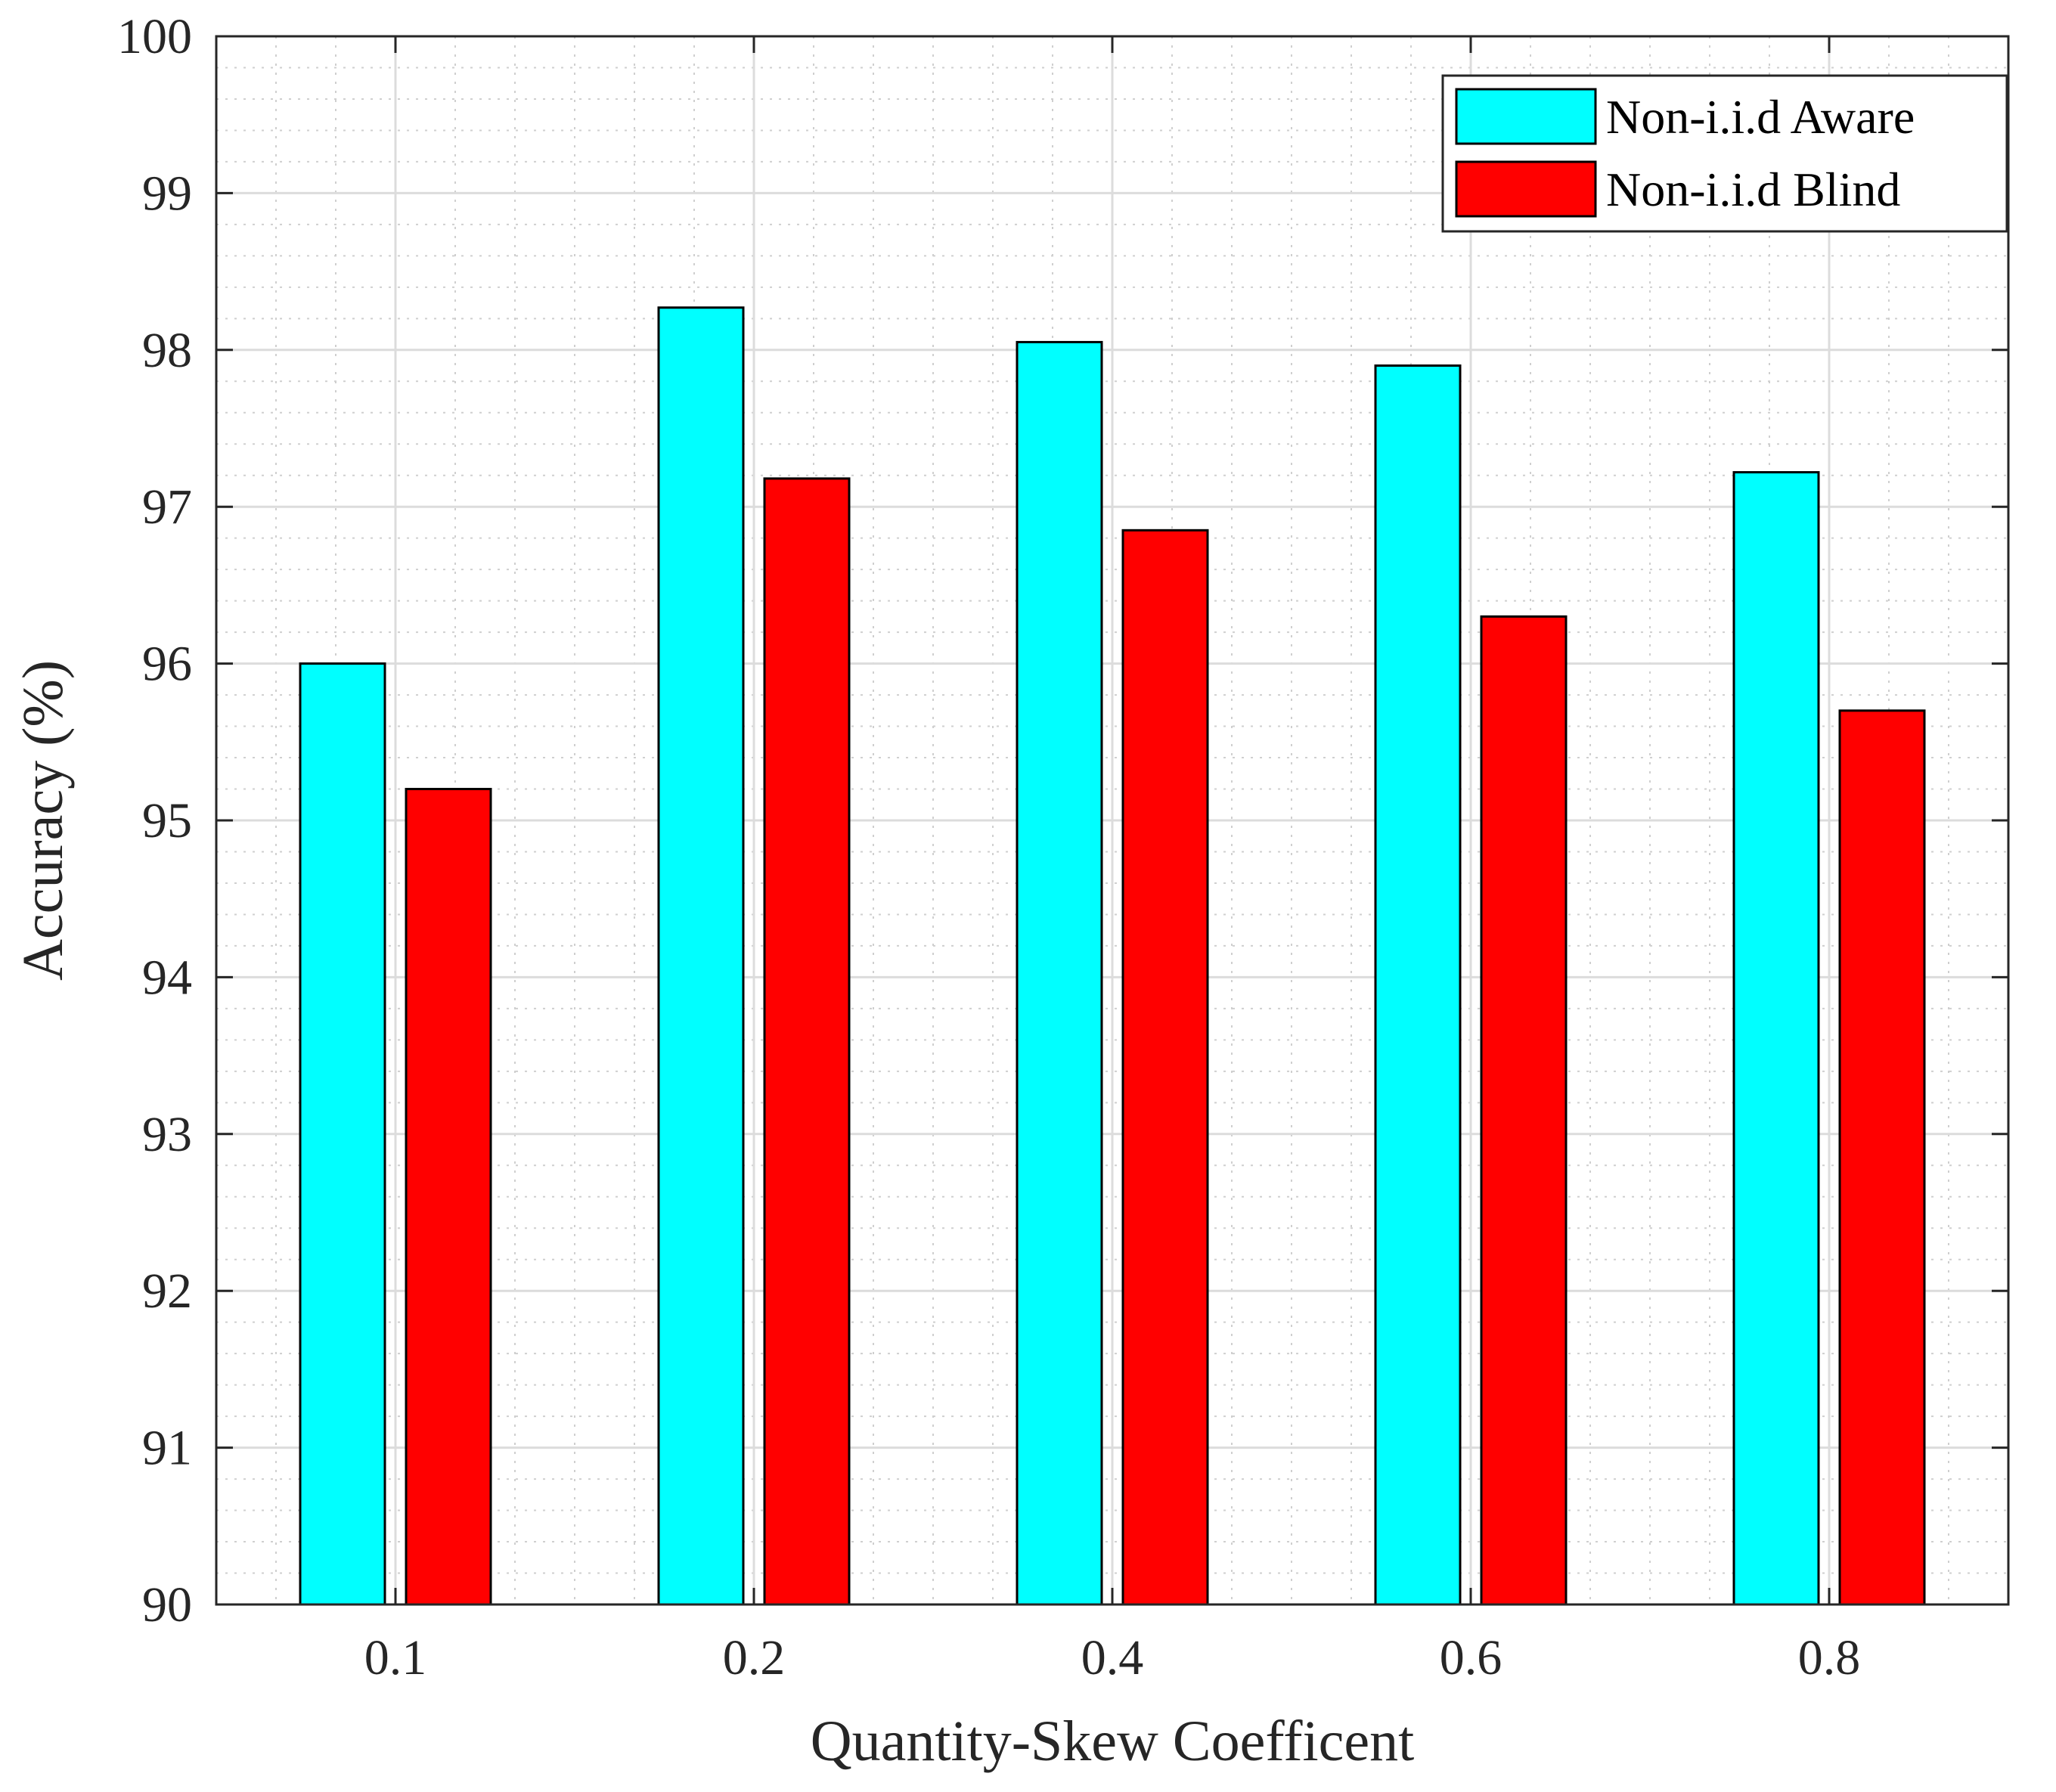 The image size is (2056, 1792). What do you see at coordinates (1113, 1741) in the screenshot?
I see `x-axis-title: Quantity-Skew Coefficent` at bounding box center [1113, 1741].